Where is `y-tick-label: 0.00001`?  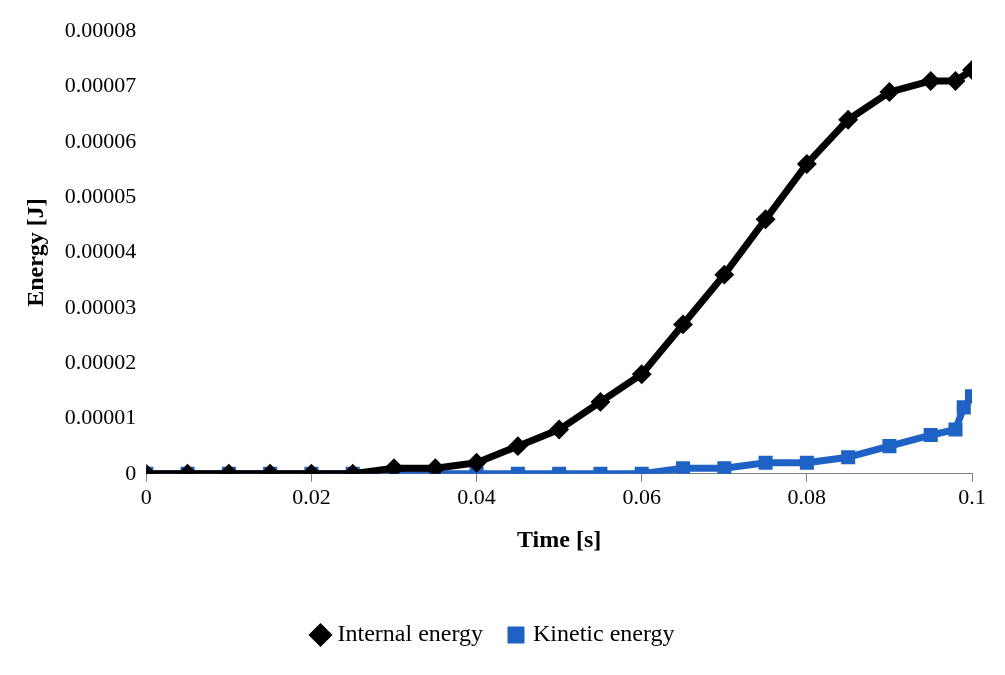 y-tick-label: 0.00001 is located at coordinates (100, 417).